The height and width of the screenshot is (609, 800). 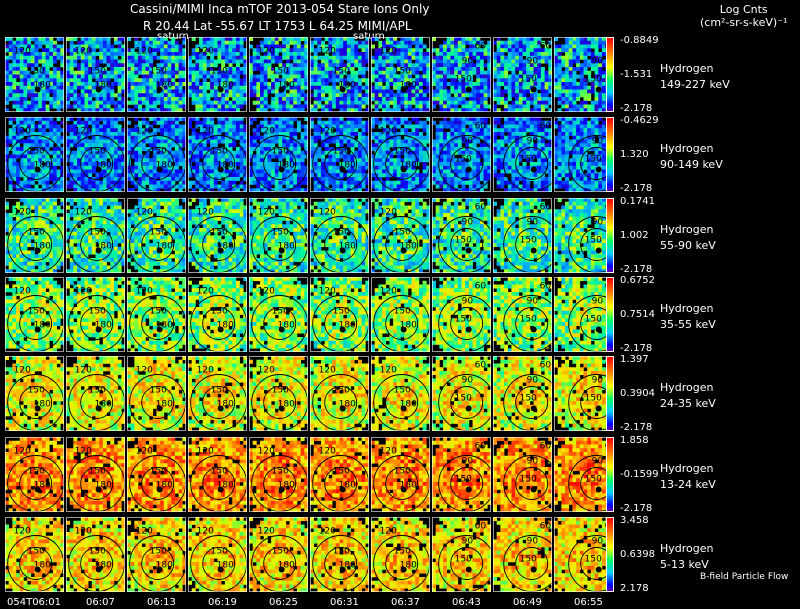 What do you see at coordinates (220, 89) in the screenshot?
I see `saturn-marker` at bounding box center [220, 89].